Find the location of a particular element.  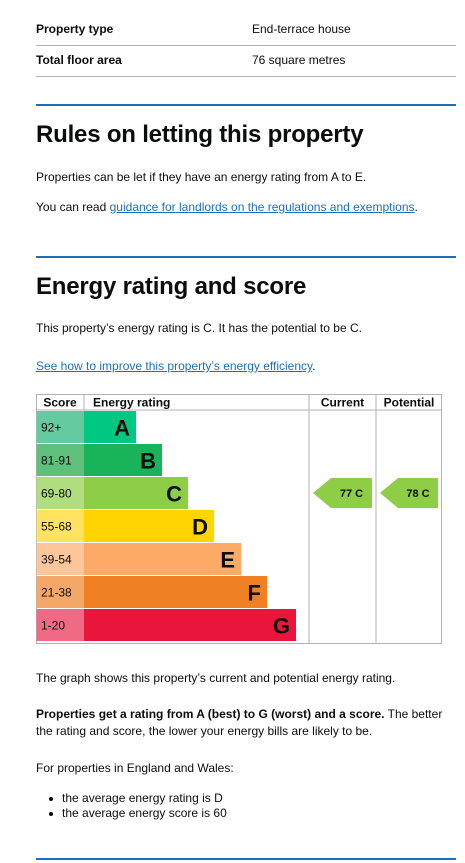

current-rating-arrow is located at coordinates (342, 493).